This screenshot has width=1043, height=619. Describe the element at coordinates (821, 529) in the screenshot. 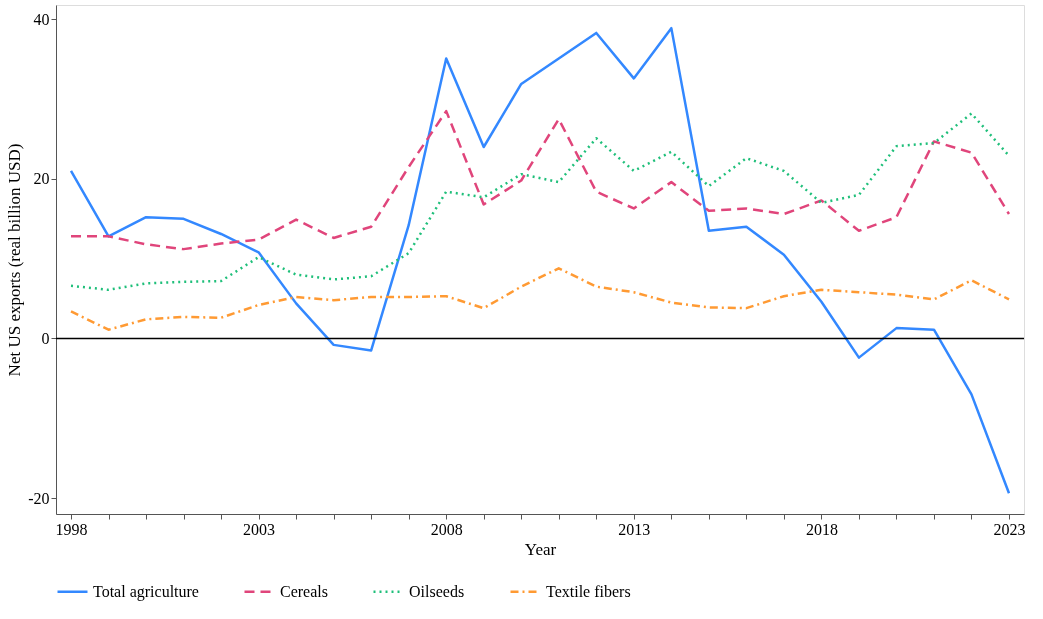

I see `x-tick-label: 2018` at that location.